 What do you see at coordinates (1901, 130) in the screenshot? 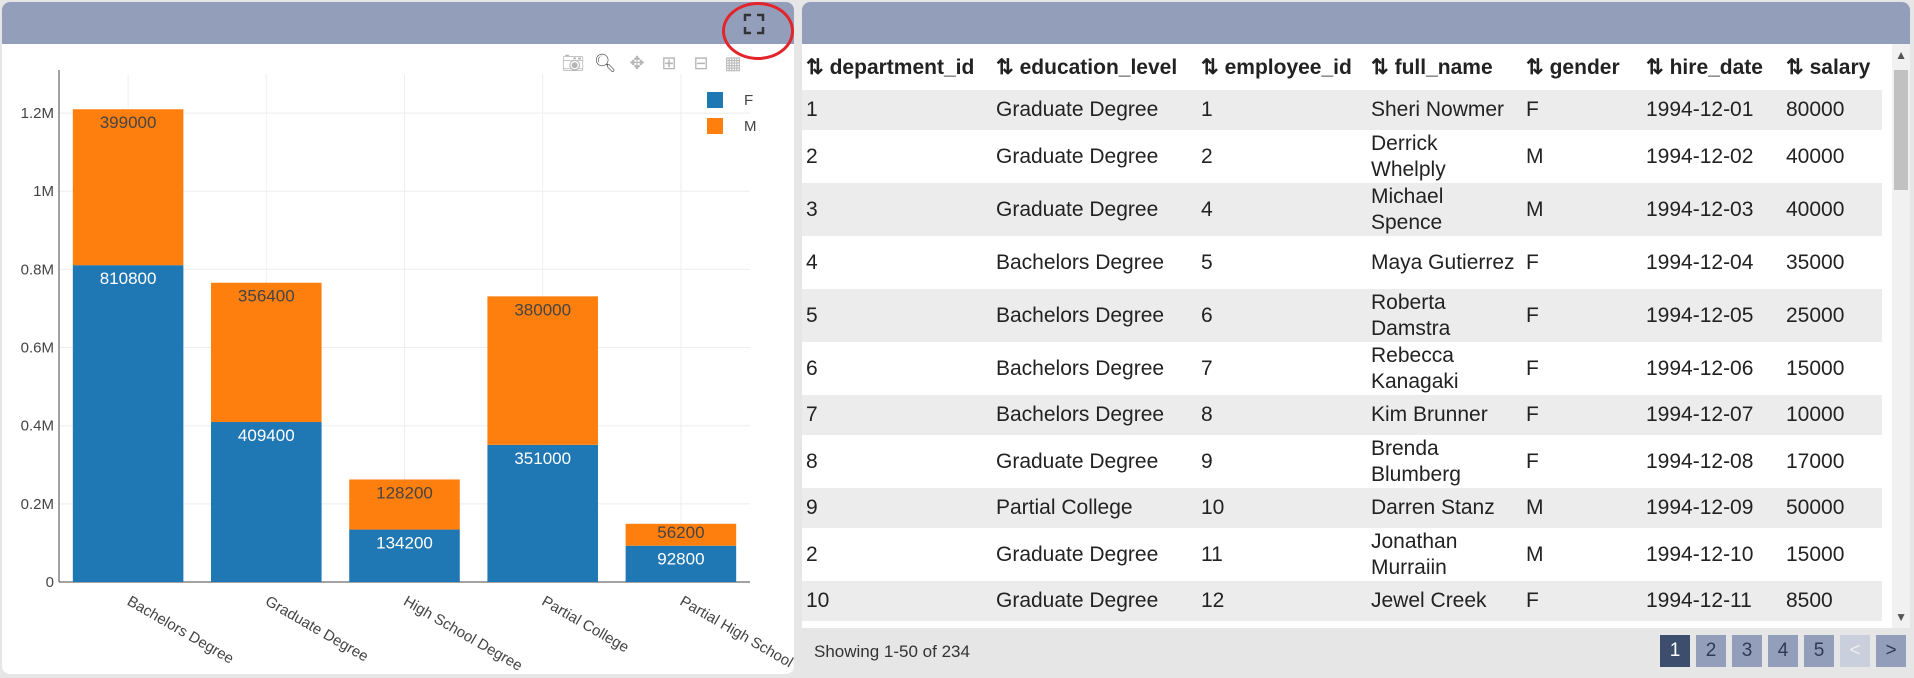
I see `scroll-thumb` at bounding box center [1901, 130].